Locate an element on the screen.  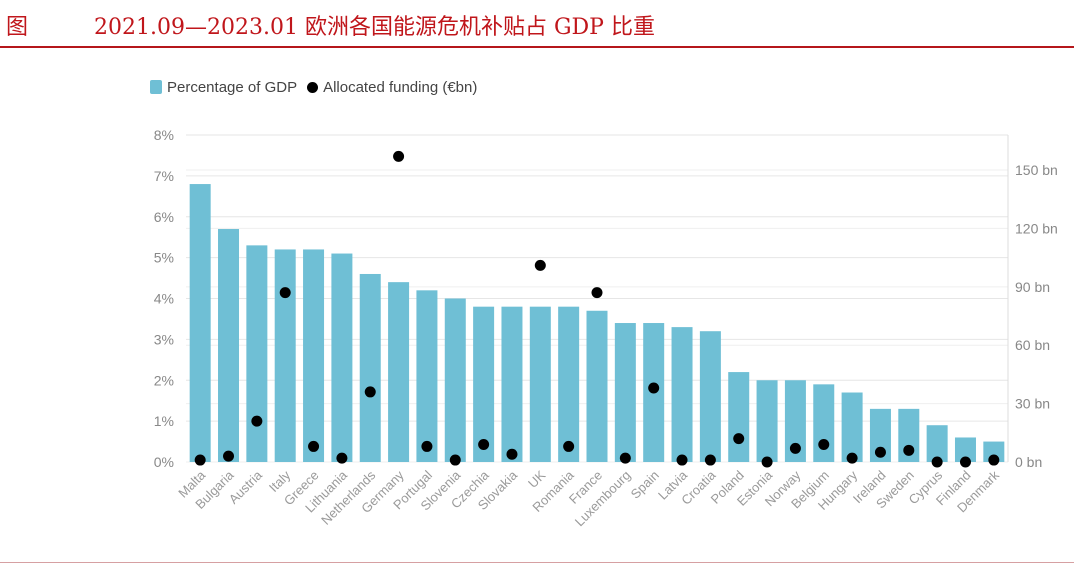
funding-dot-slovakia is located at coordinates (512, 454).